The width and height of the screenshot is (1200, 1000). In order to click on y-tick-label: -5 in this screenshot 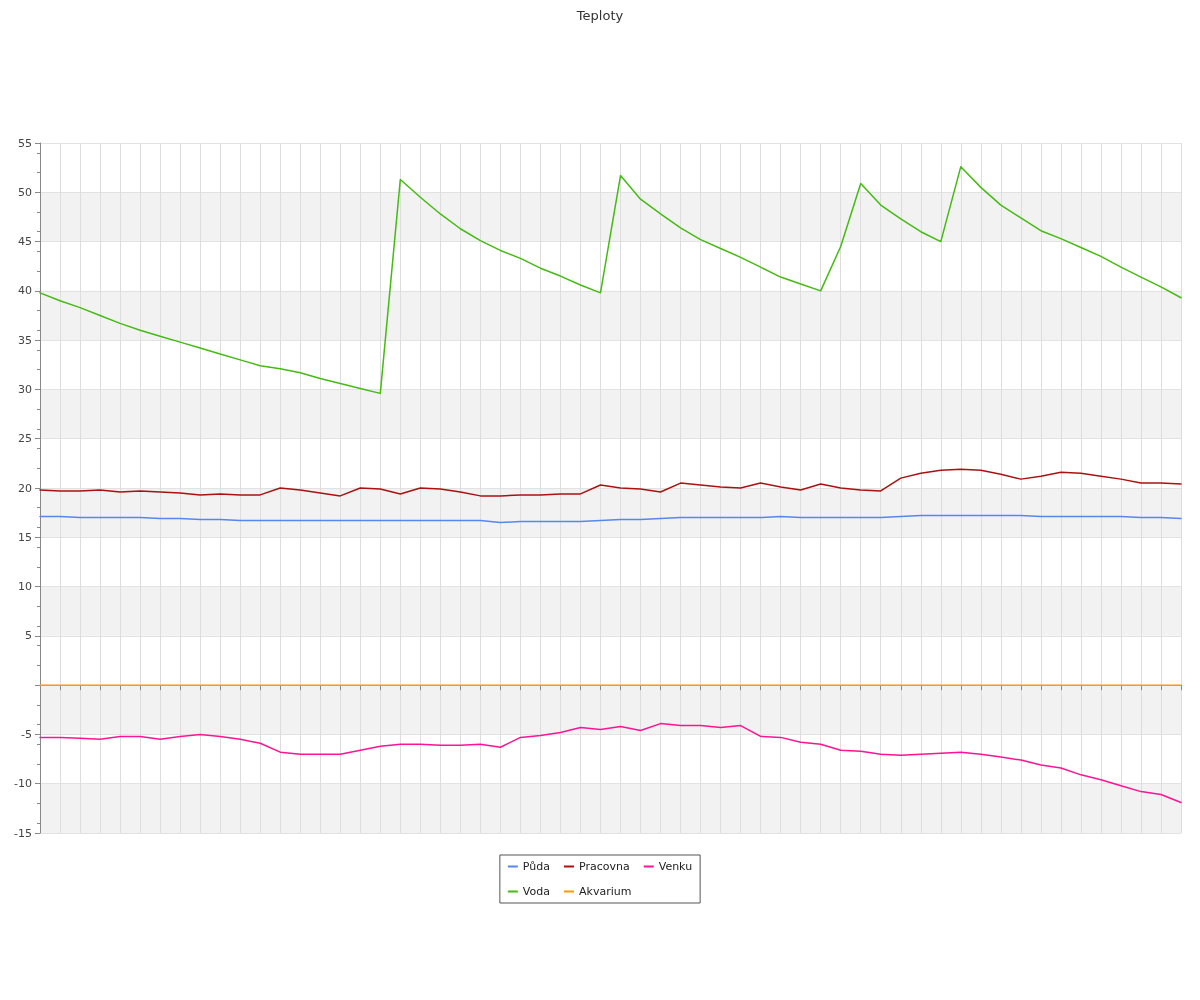, I will do `click(26, 734)`.